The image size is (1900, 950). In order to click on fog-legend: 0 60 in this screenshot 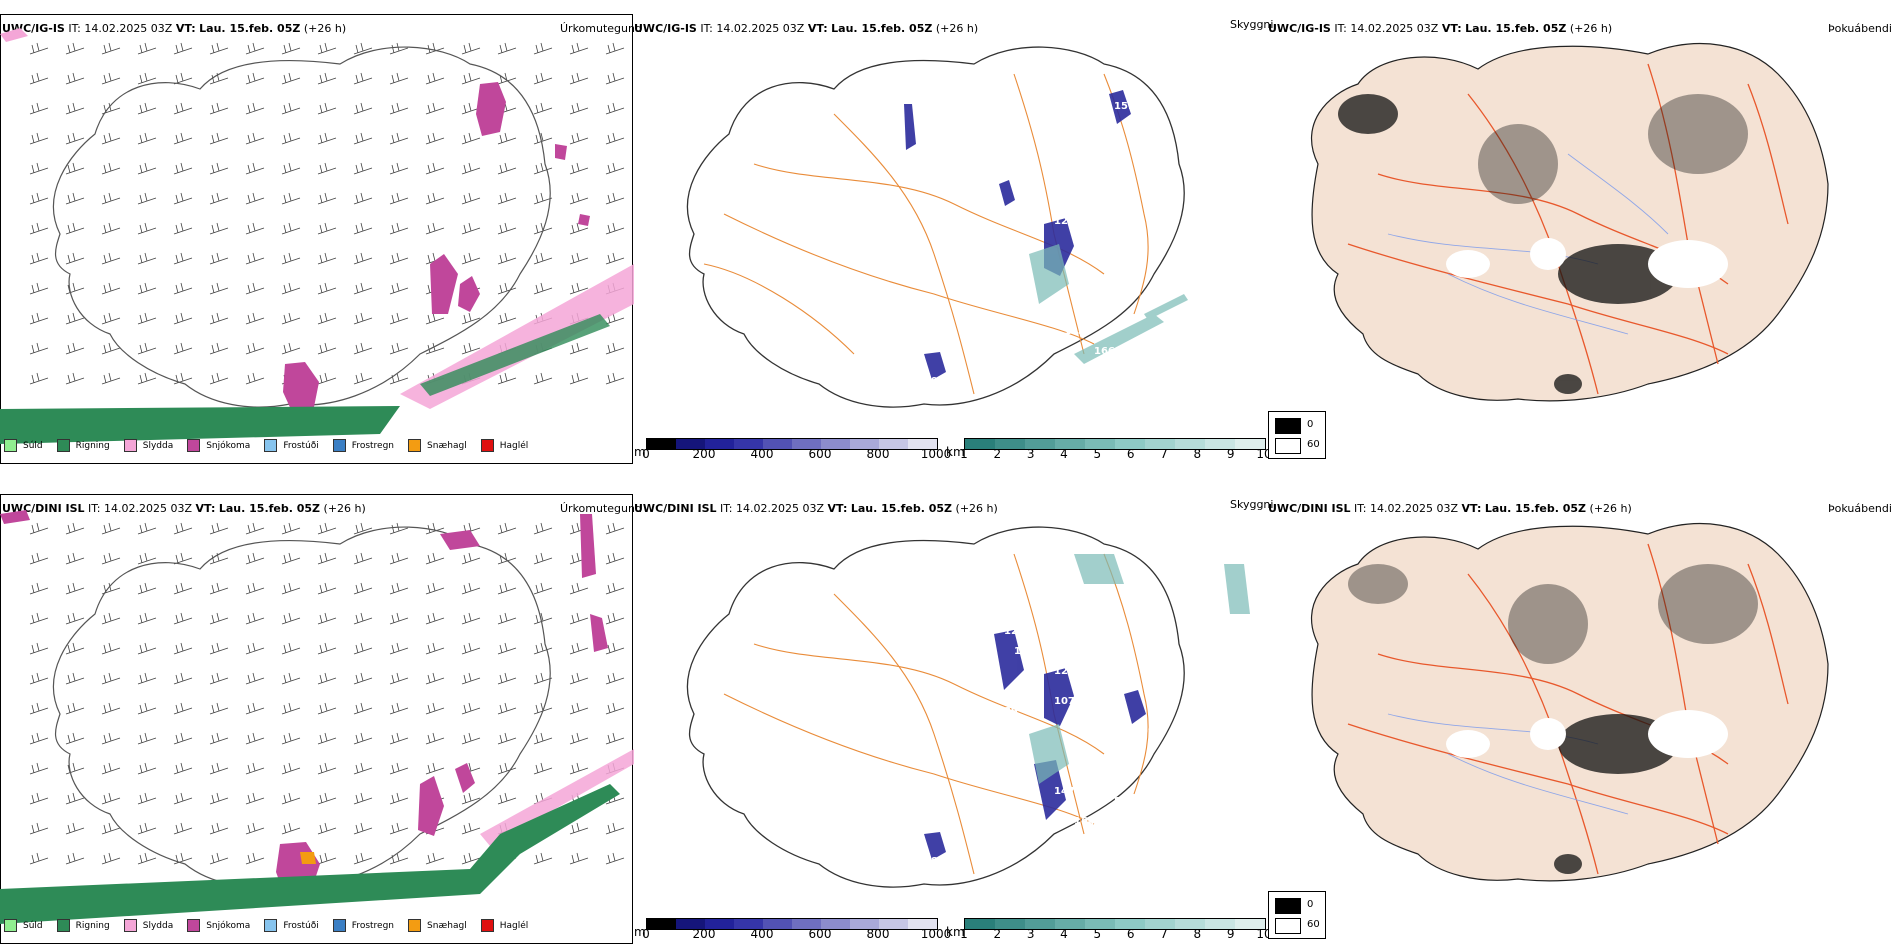, I will do `click(1297, 435)`.